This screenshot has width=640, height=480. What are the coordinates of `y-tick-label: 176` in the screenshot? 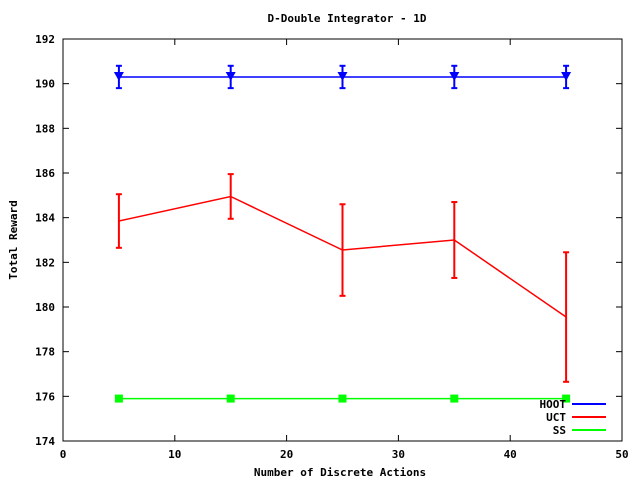 It's located at (45, 396).